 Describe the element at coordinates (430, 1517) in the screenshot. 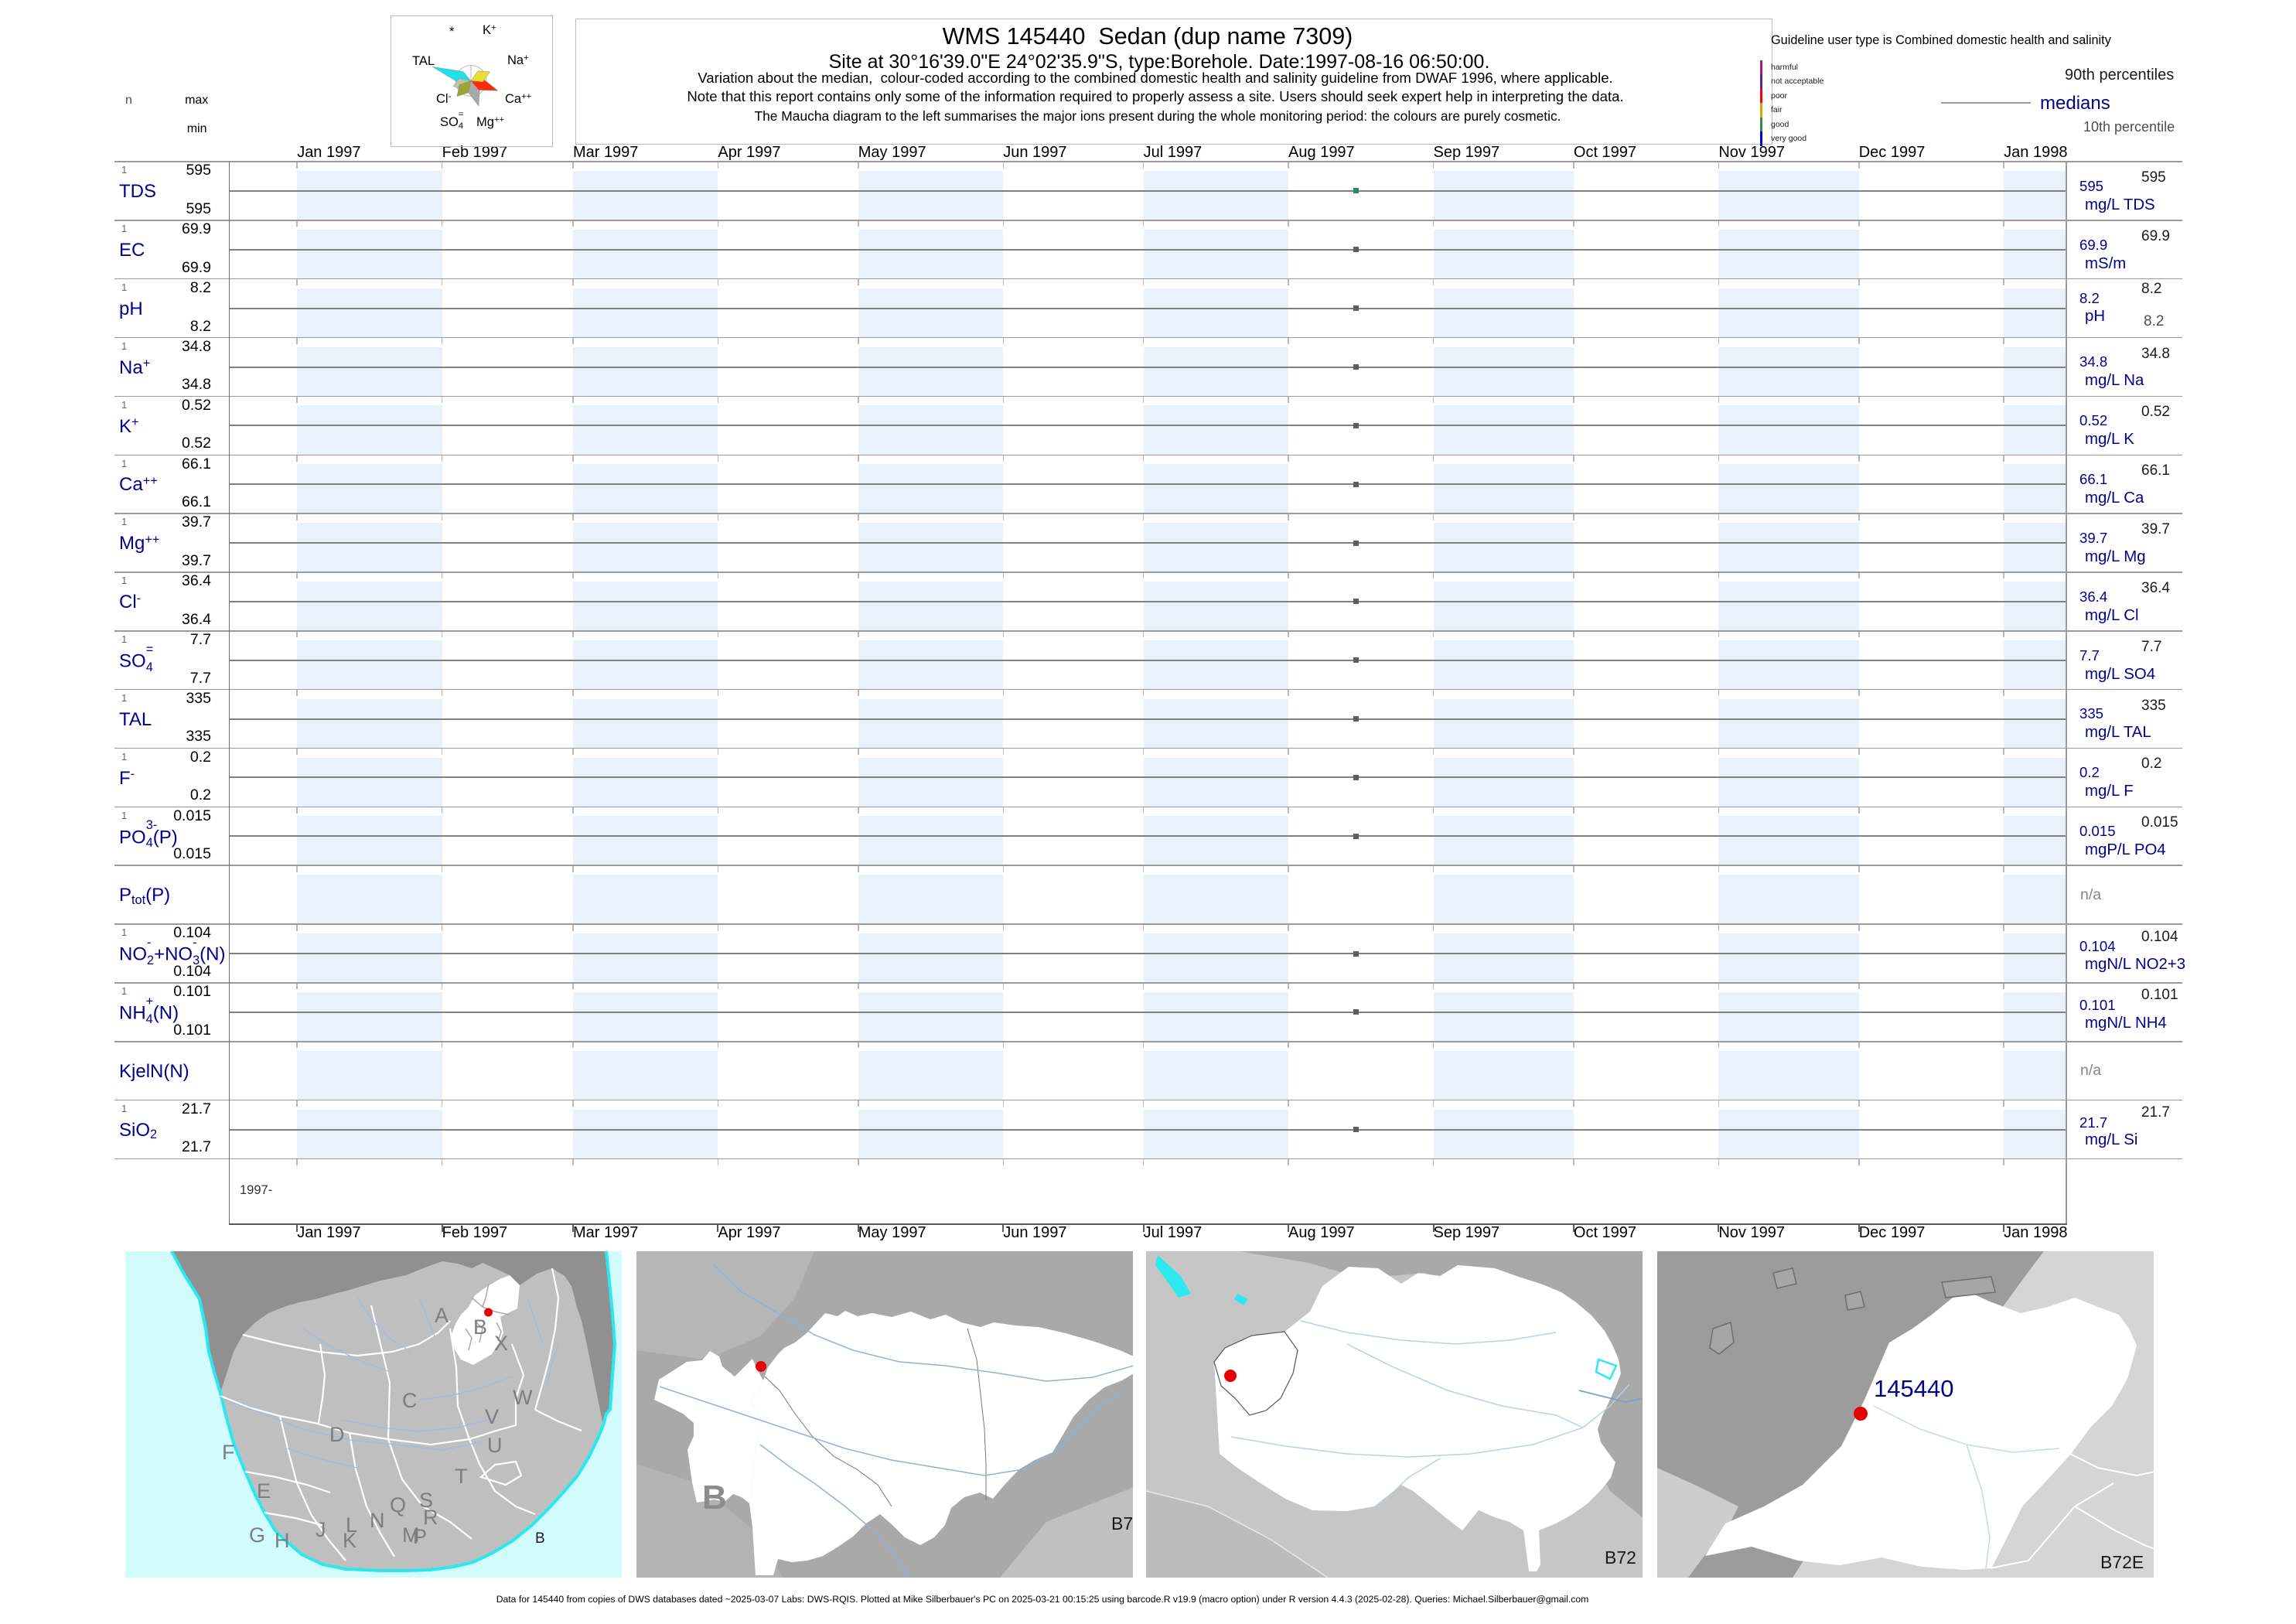

I see `svg-text: R` at that location.